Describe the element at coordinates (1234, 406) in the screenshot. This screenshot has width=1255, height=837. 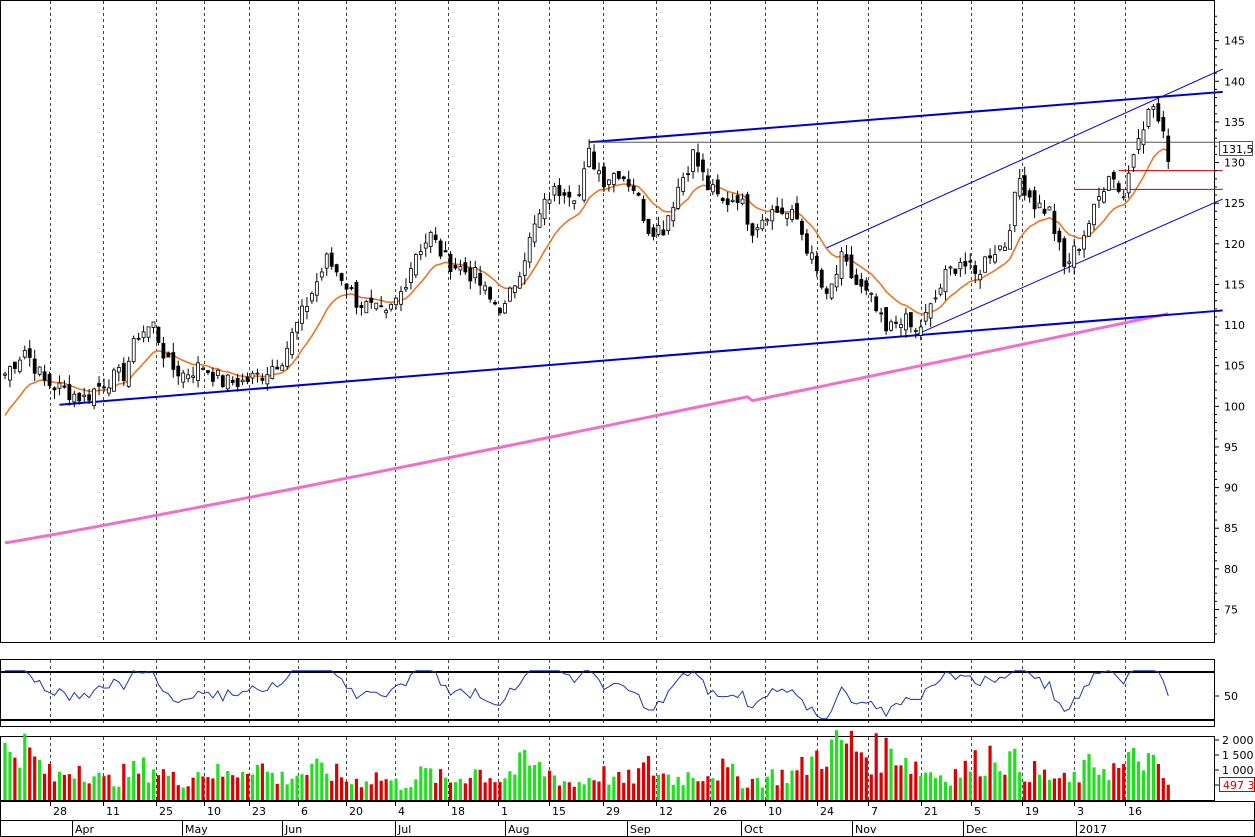
I see `y-tick-label: 100` at that location.